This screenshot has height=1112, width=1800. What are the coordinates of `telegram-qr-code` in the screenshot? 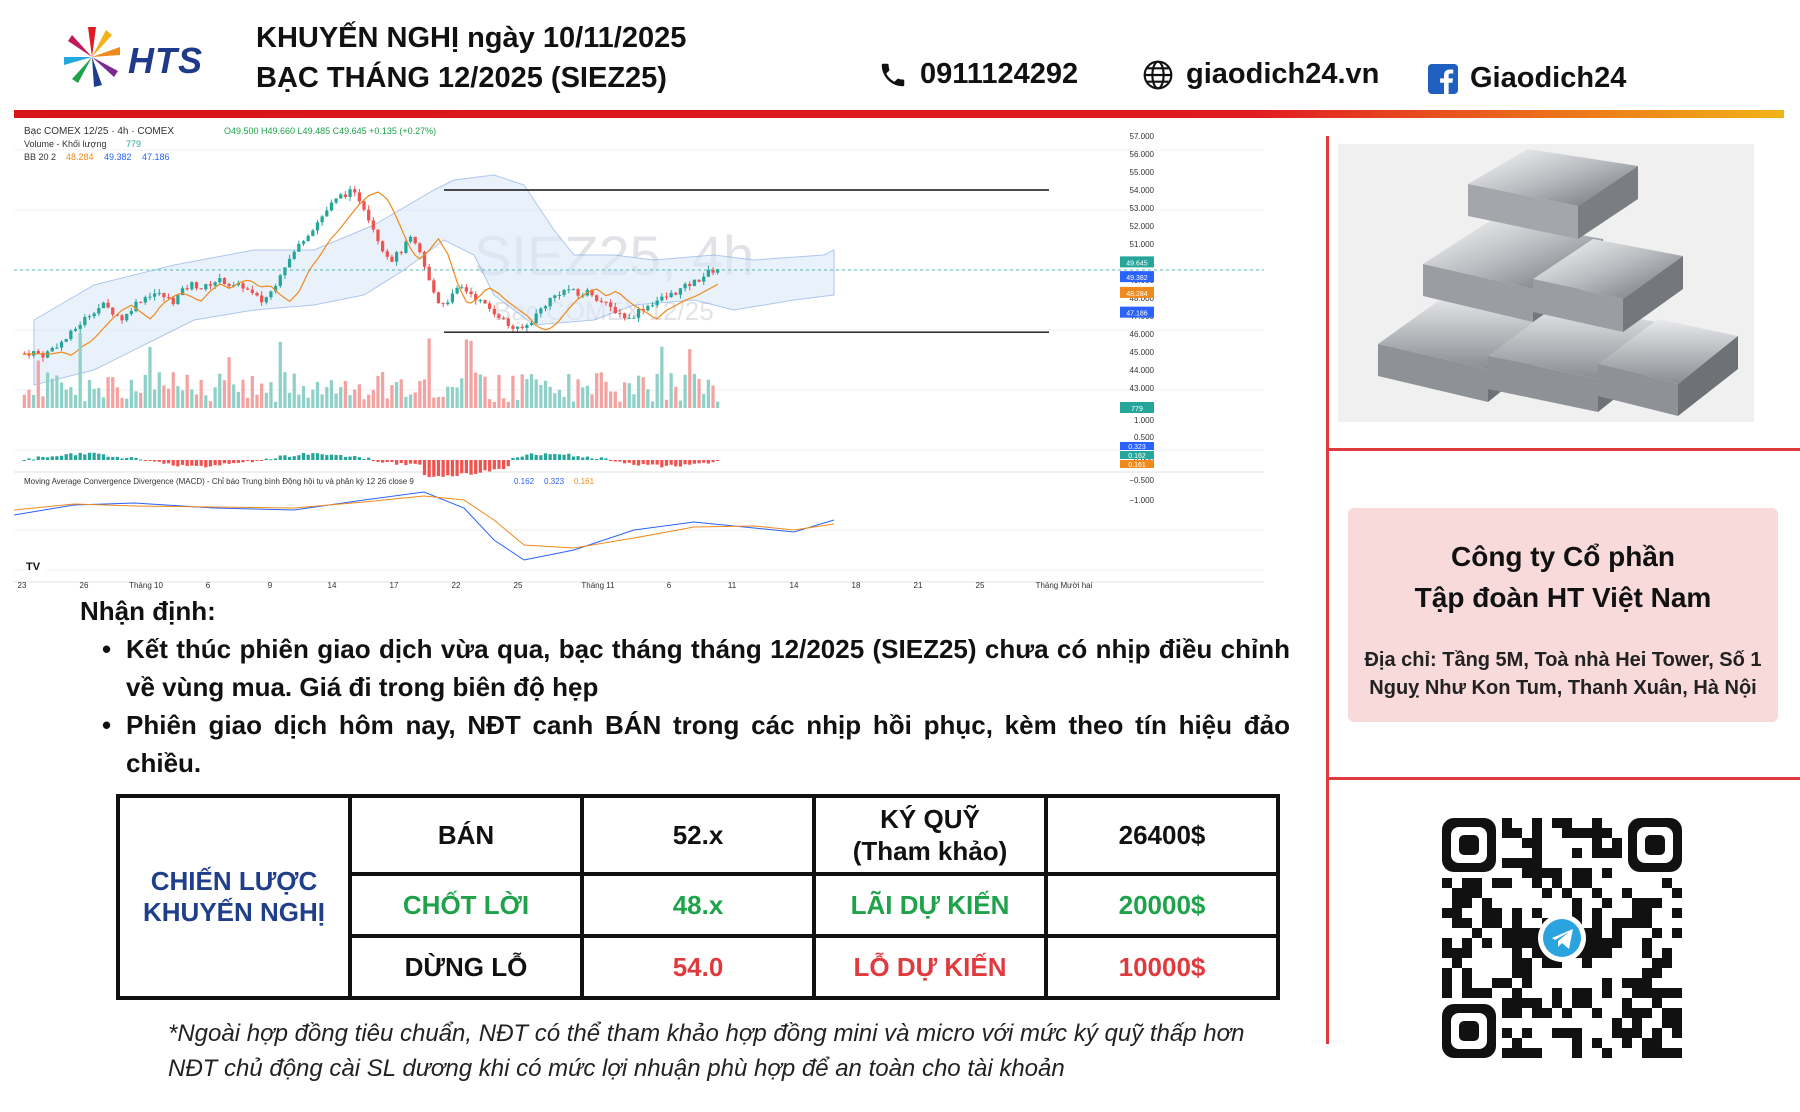 It's located at (1562, 938).